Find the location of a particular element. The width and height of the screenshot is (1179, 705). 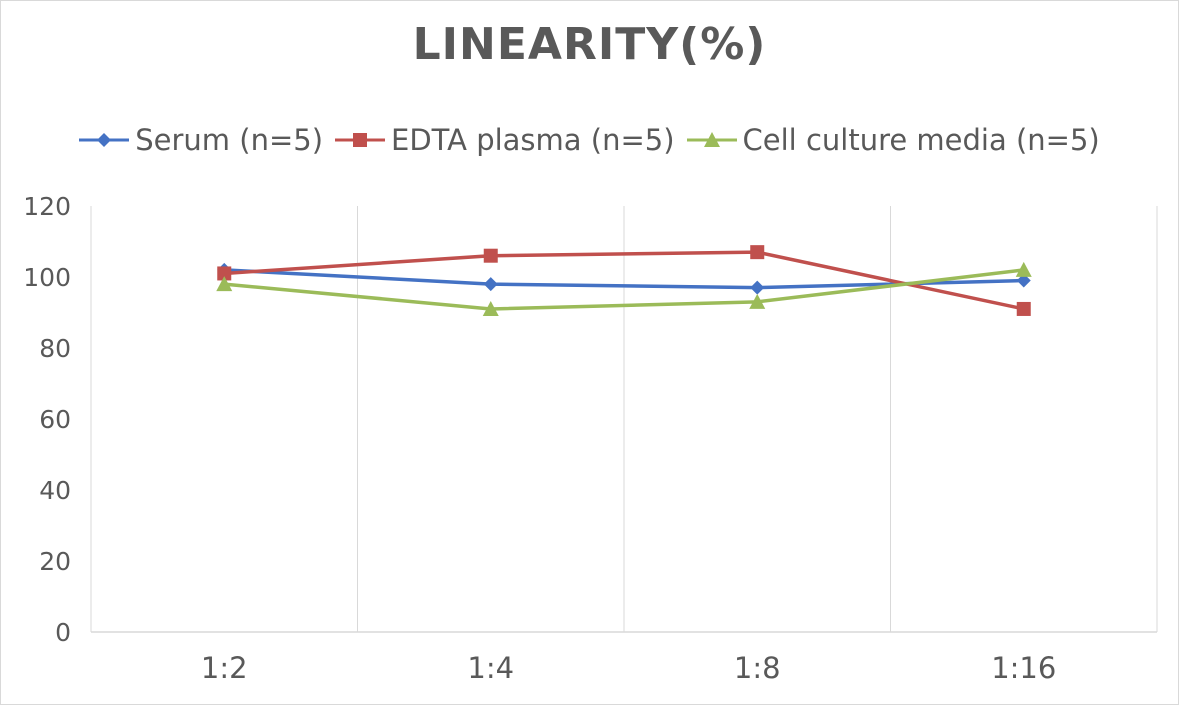

x-tick-label: 1:4 is located at coordinates (490, 668).